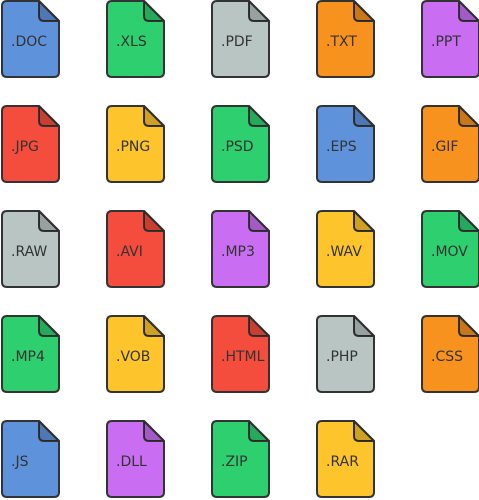  I want to click on file-label: .CSS, so click(447, 357).